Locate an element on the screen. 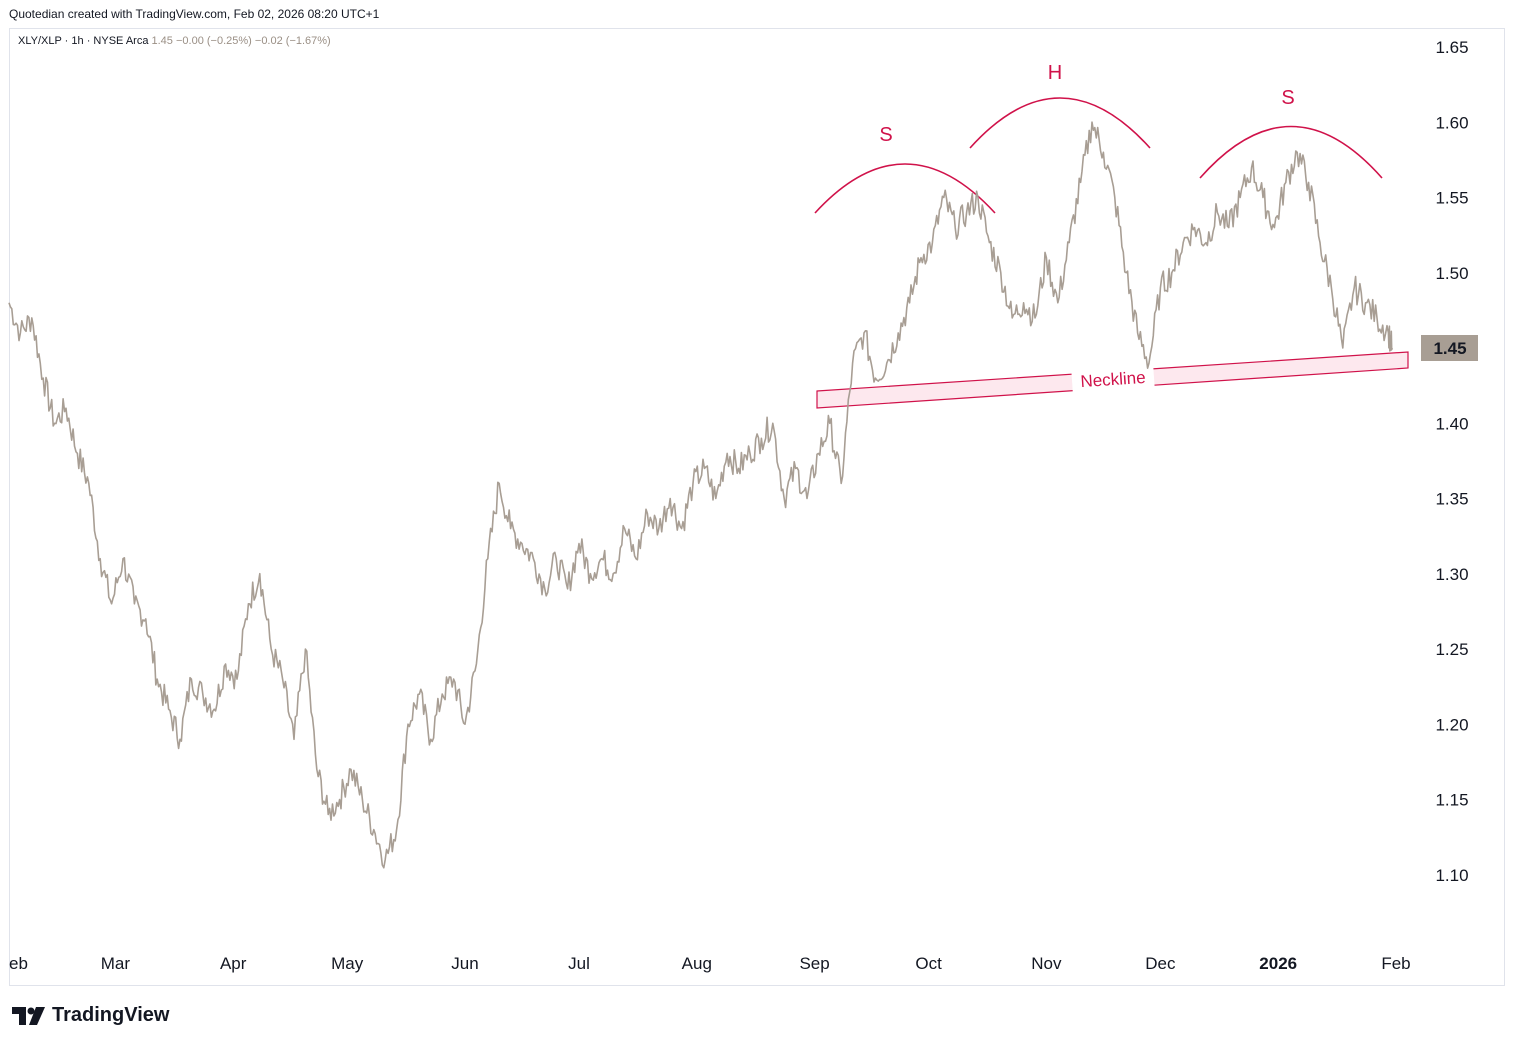 The image size is (1515, 1046). x-tick-label: Dec is located at coordinates (1160, 963).